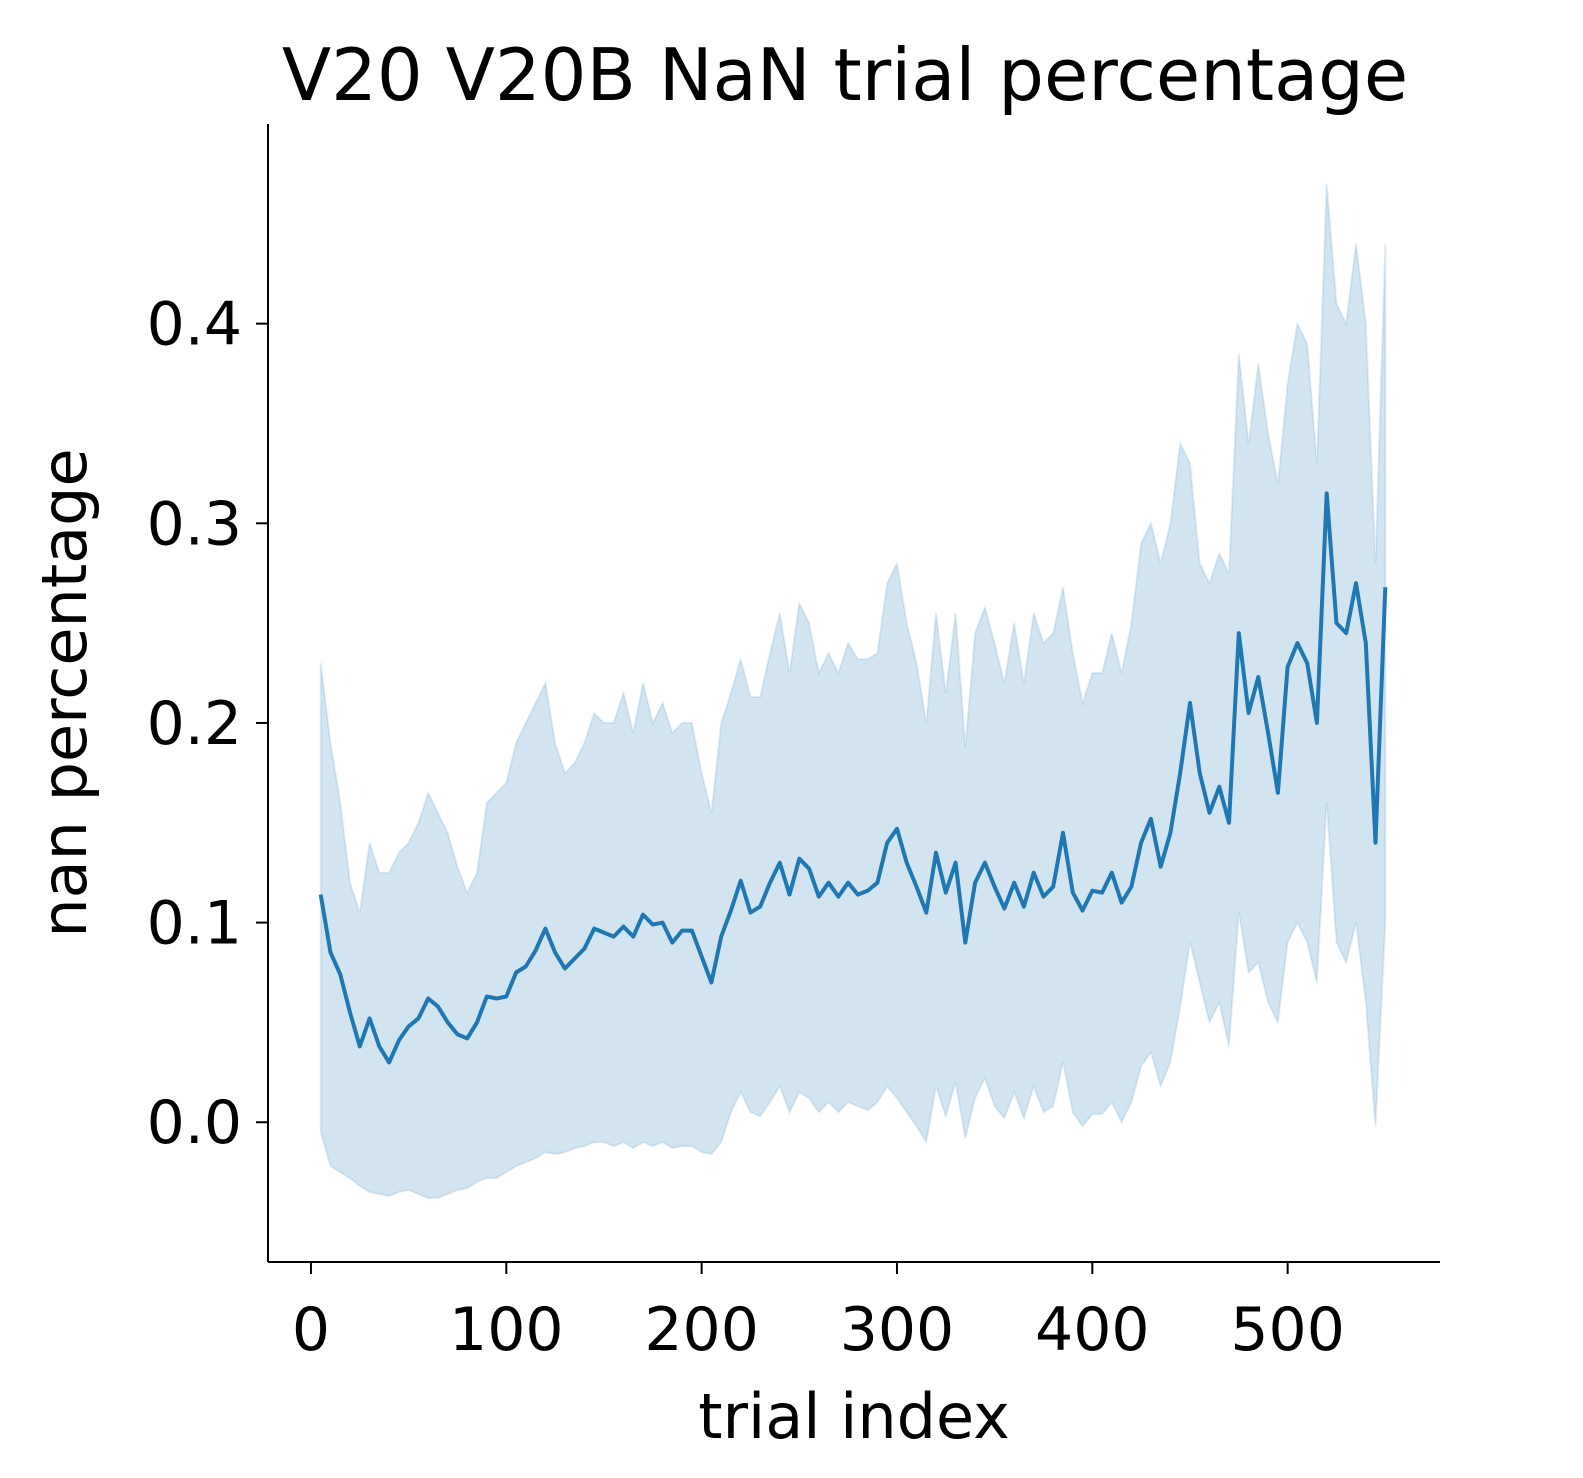 The width and height of the screenshot is (1583, 1478). I want to click on chart-title: V20 V20B NaN trial percentage, so click(845, 75).